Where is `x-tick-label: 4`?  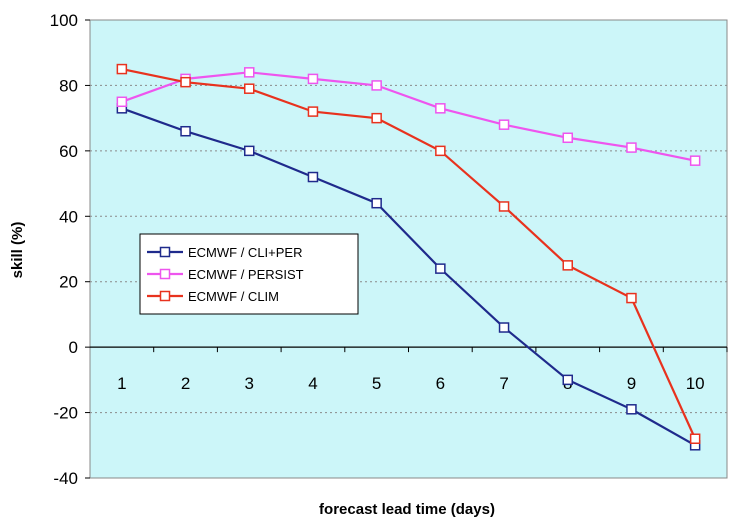 x-tick-label: 4 is located at coordinates (312, 383).